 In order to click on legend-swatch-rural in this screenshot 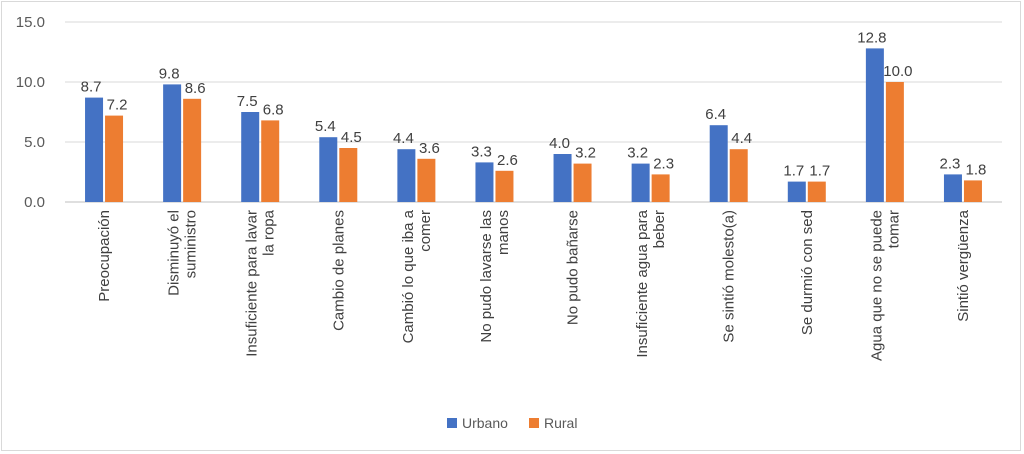, I will do `click(534, 423)`.